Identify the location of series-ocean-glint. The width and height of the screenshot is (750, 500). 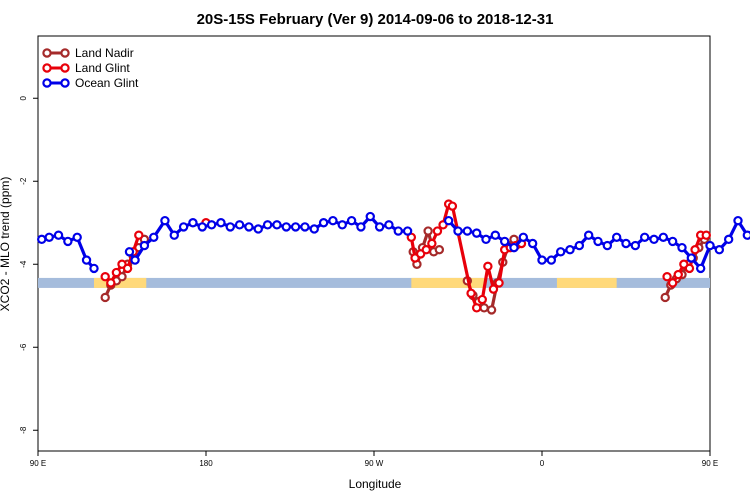
(393, 242).